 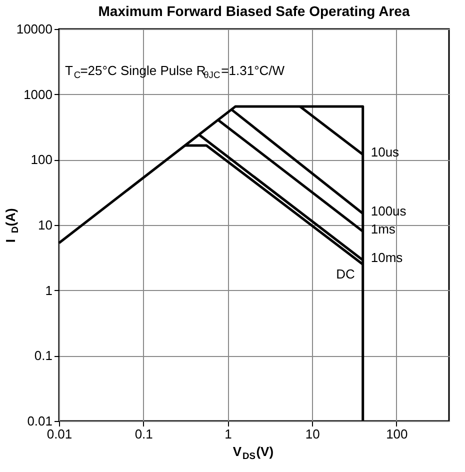 What do you see at coordinates (388, 210) in the screenshot?
I see `series-label: 100us` at bounding box center [388, 210].